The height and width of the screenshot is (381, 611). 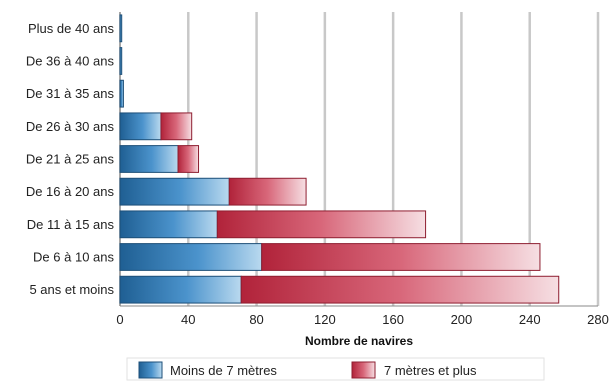 I want to click on legend-box, so click(x=335, y=369).